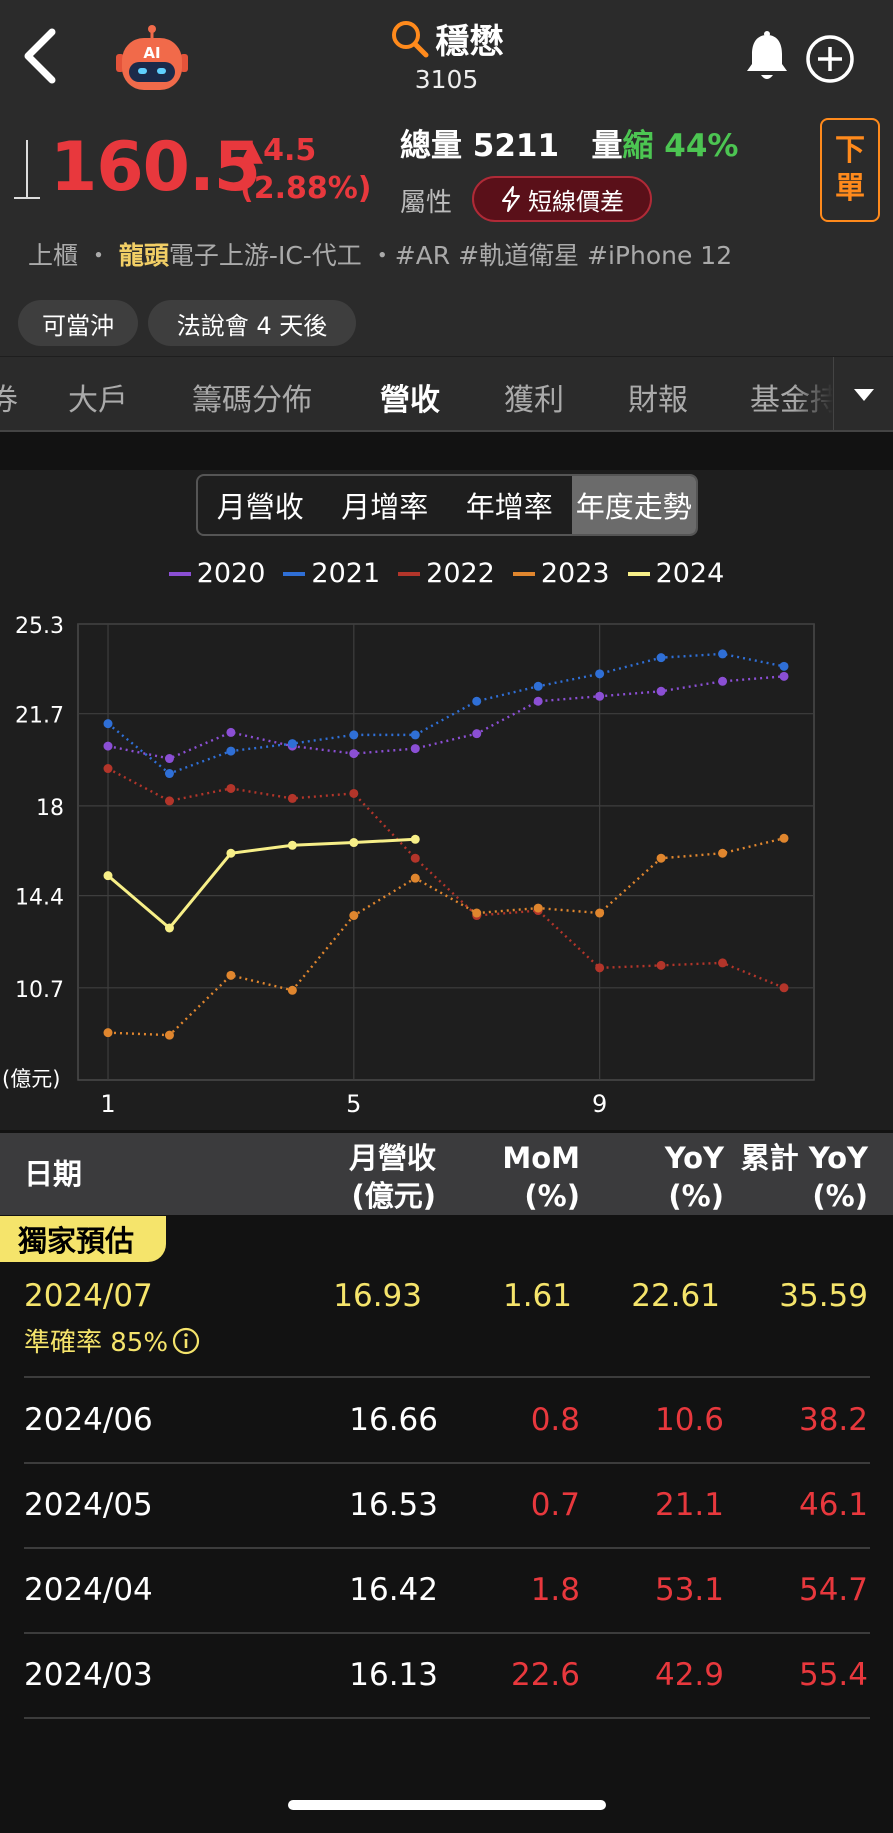  I want to click on row-date: 2024/06, so click(88, 1420).